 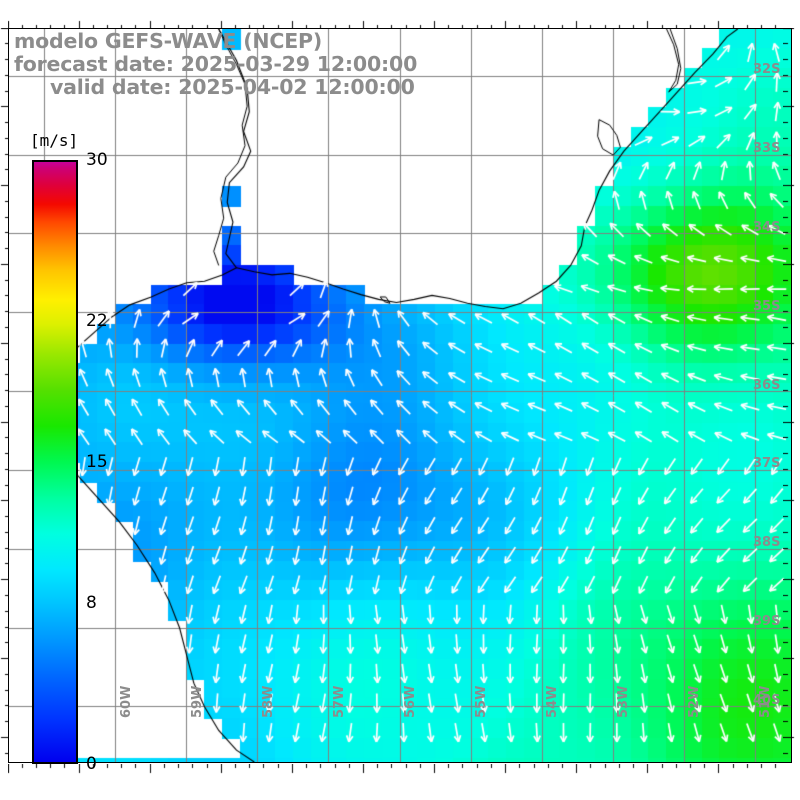 What do you see at coordinates (97, 321) in the screenshot?
I see `colorbar-tick-label: 22` at bounding box center [97, 321].